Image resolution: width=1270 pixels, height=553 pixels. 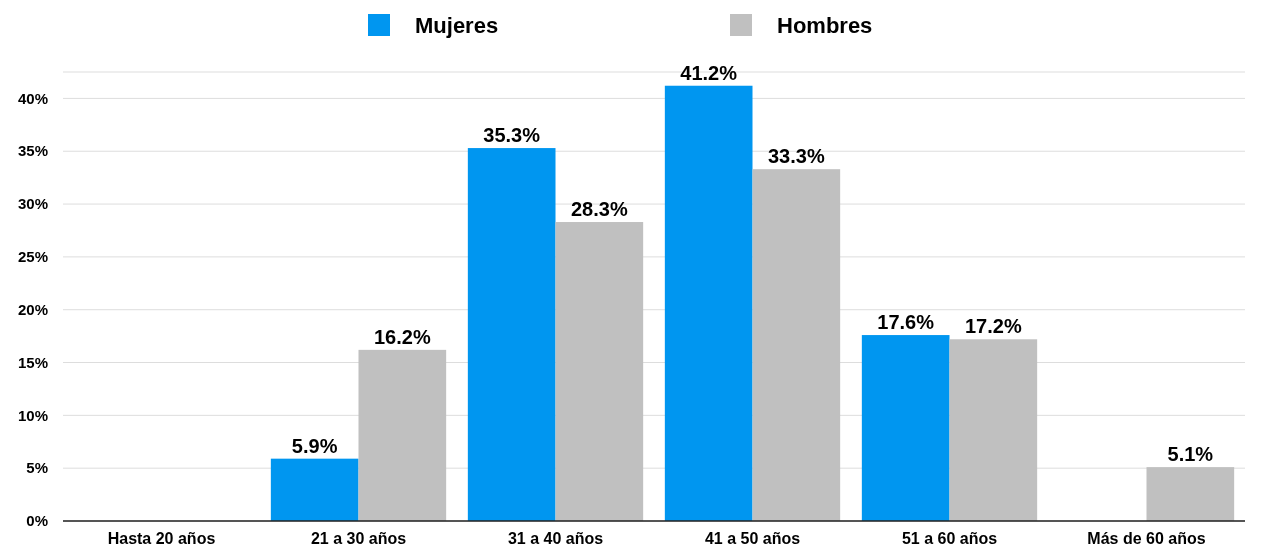 I want to click on y-tick-label: 15%, so click(x=32, y=362).